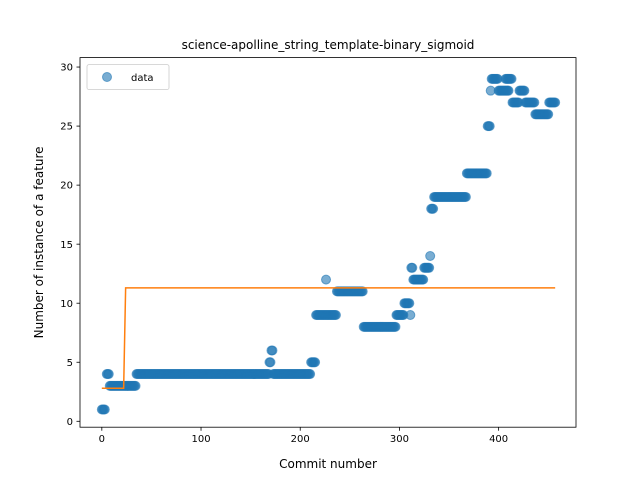 Image resolution: width=640 pixels, height=480 pixels. I want to click on legend-marker-data, so click(107, 77).